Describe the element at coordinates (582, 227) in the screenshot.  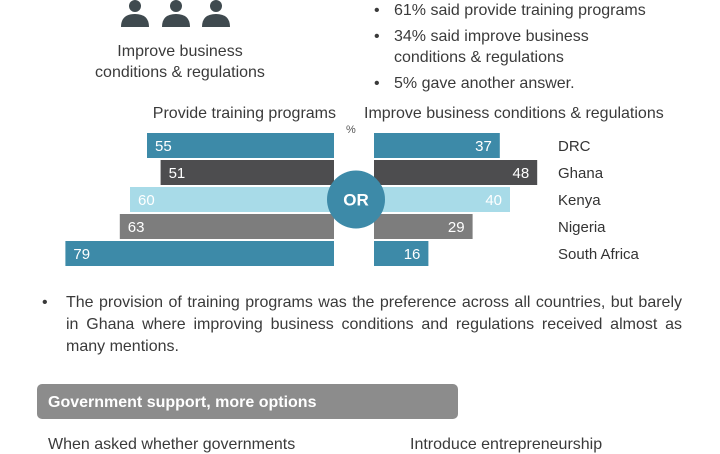
I see `category-label: Nigeria` at that location.